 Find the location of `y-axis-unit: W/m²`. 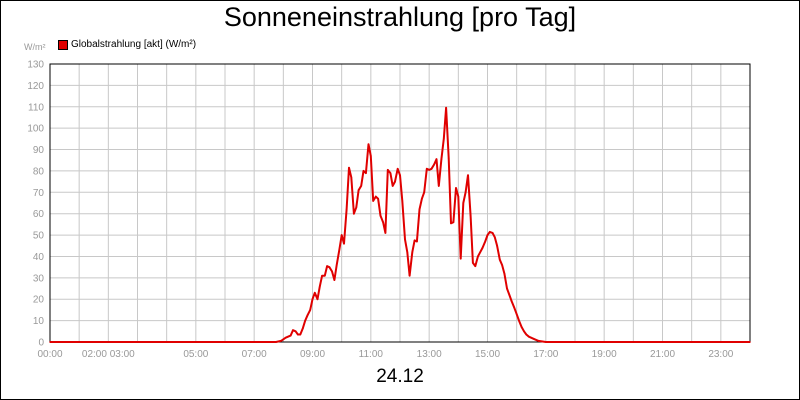

y-axis-unit: W/m² is located at coordinates (35, 47).